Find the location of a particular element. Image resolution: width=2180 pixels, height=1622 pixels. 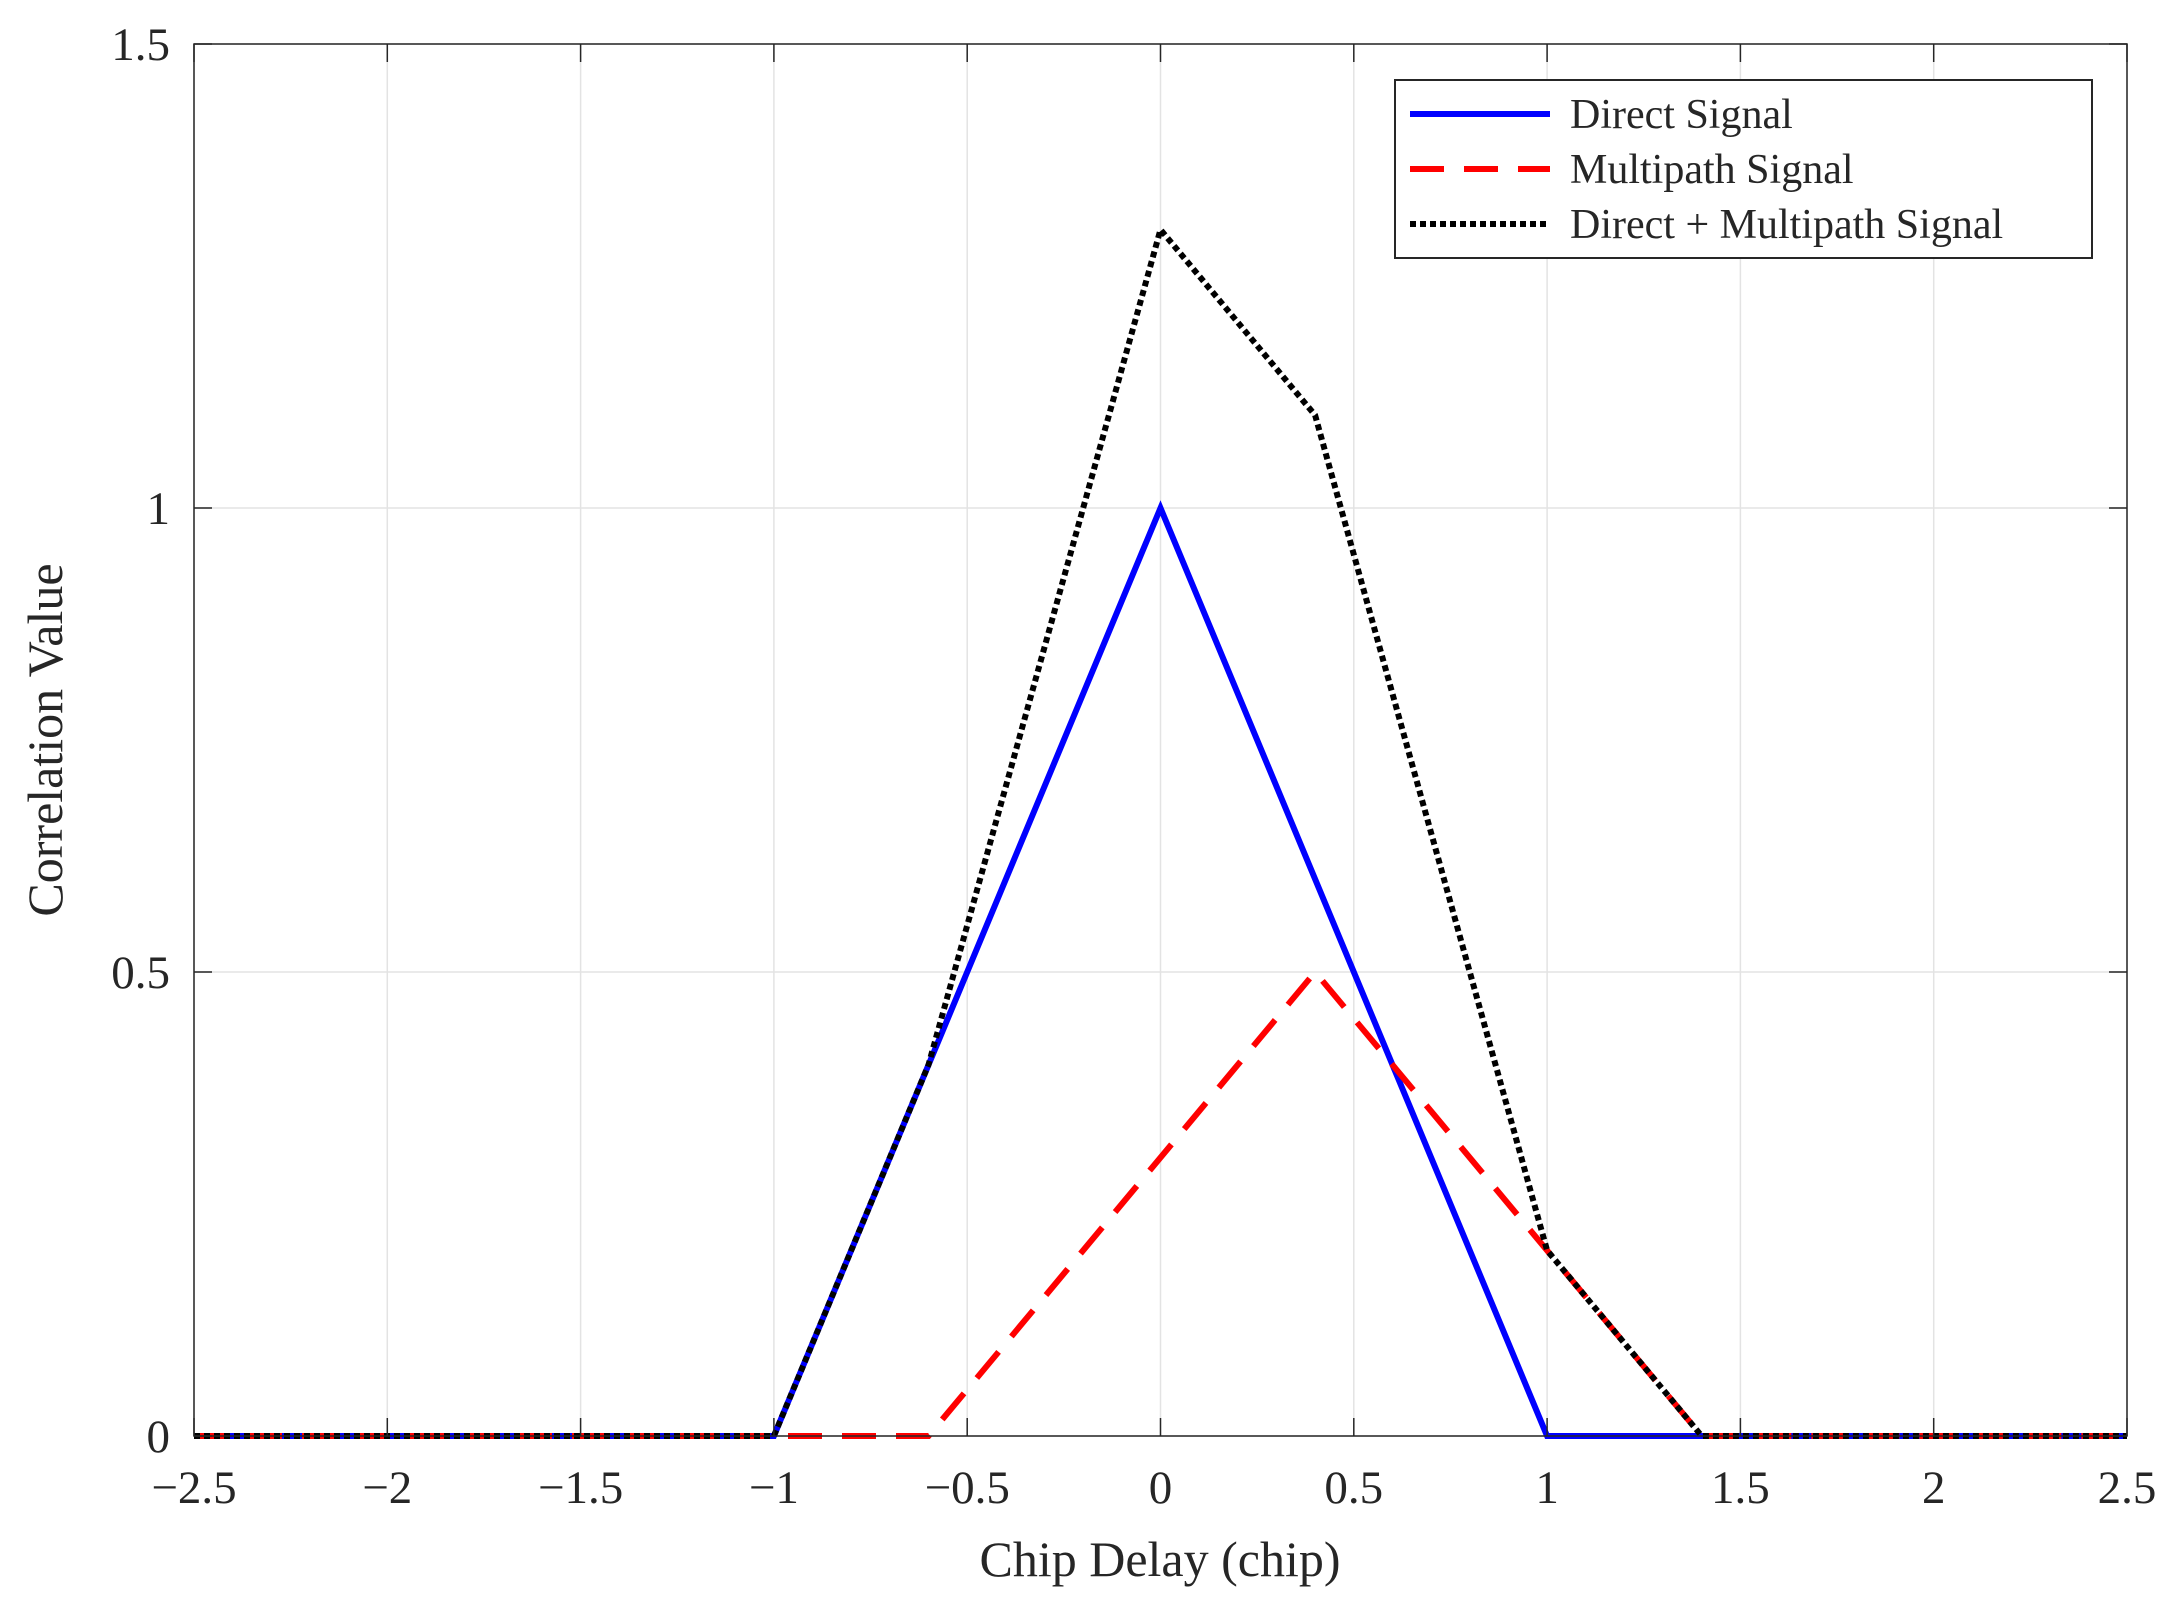

y-tick-label: 1.5 is located at coordinates (140, 45).